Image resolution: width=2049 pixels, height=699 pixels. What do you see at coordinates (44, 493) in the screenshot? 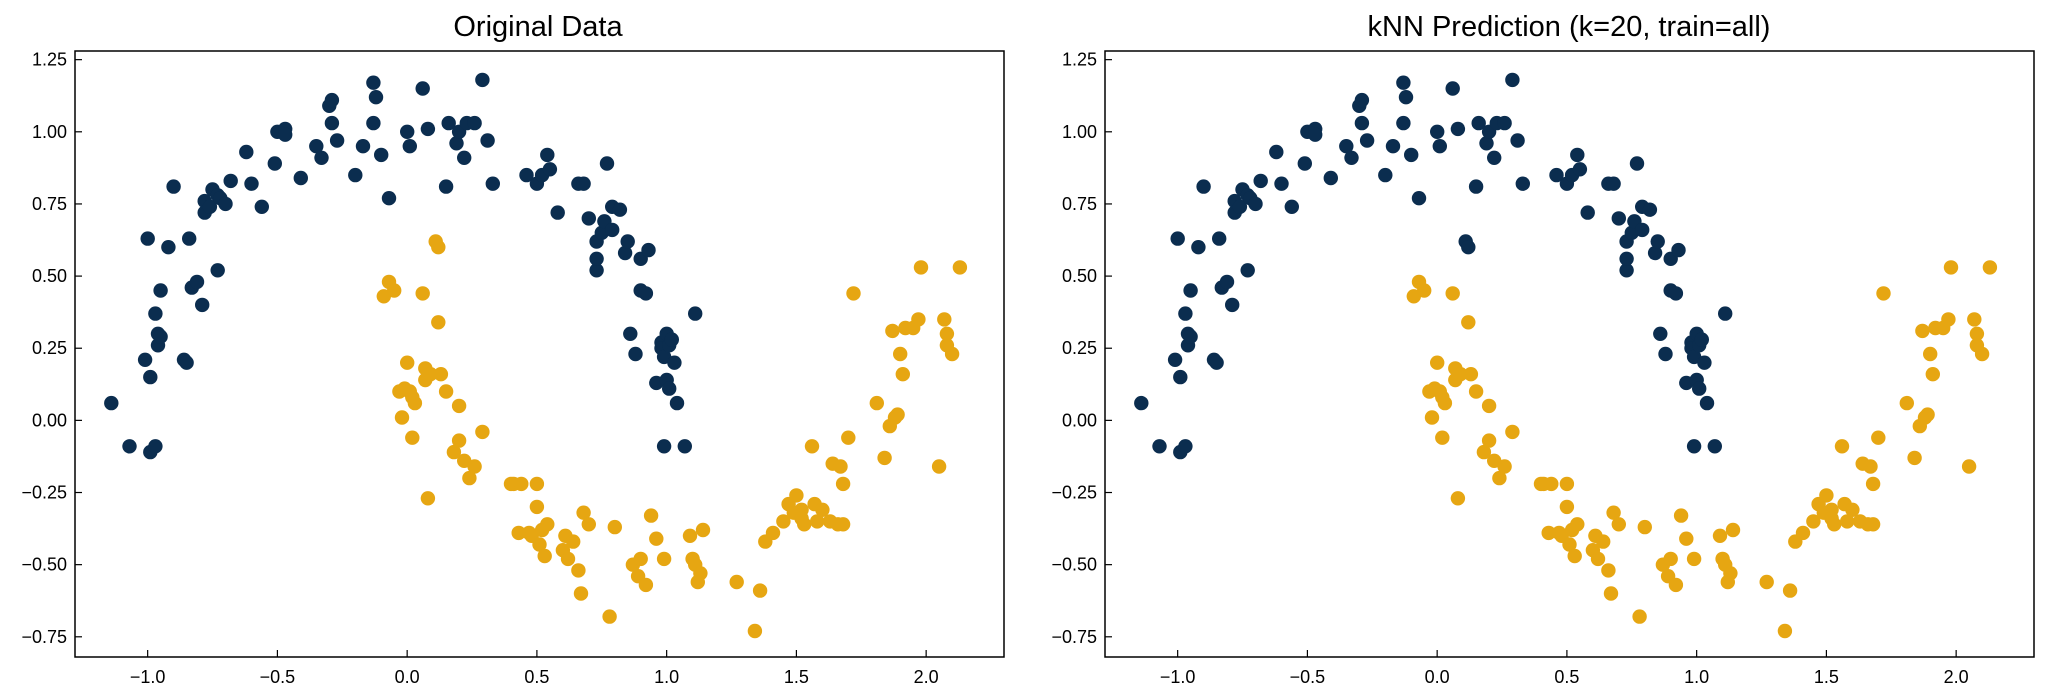
I see `y-tick-label: −0.25` at bounding box center [44, 493].